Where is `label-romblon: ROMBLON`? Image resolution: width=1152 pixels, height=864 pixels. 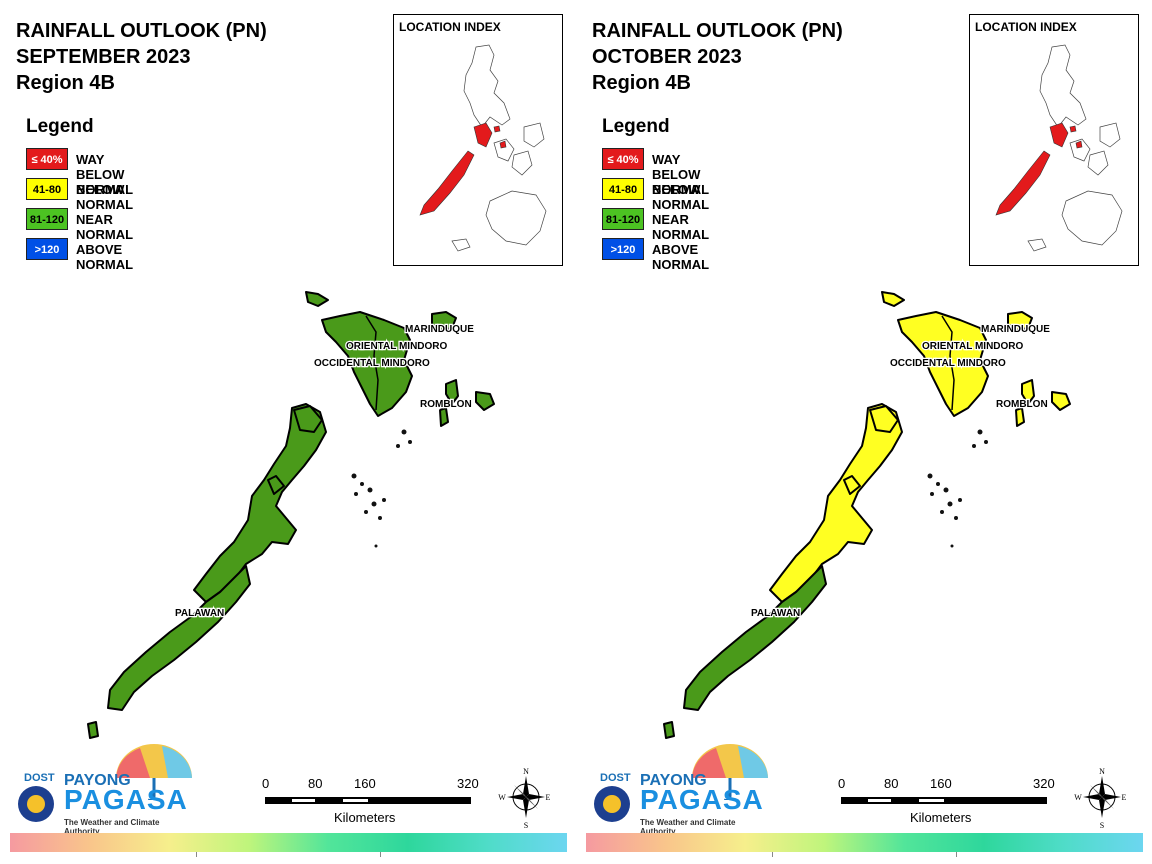 label-romblon: ROMBLON is located at coordinates (1022, 404).